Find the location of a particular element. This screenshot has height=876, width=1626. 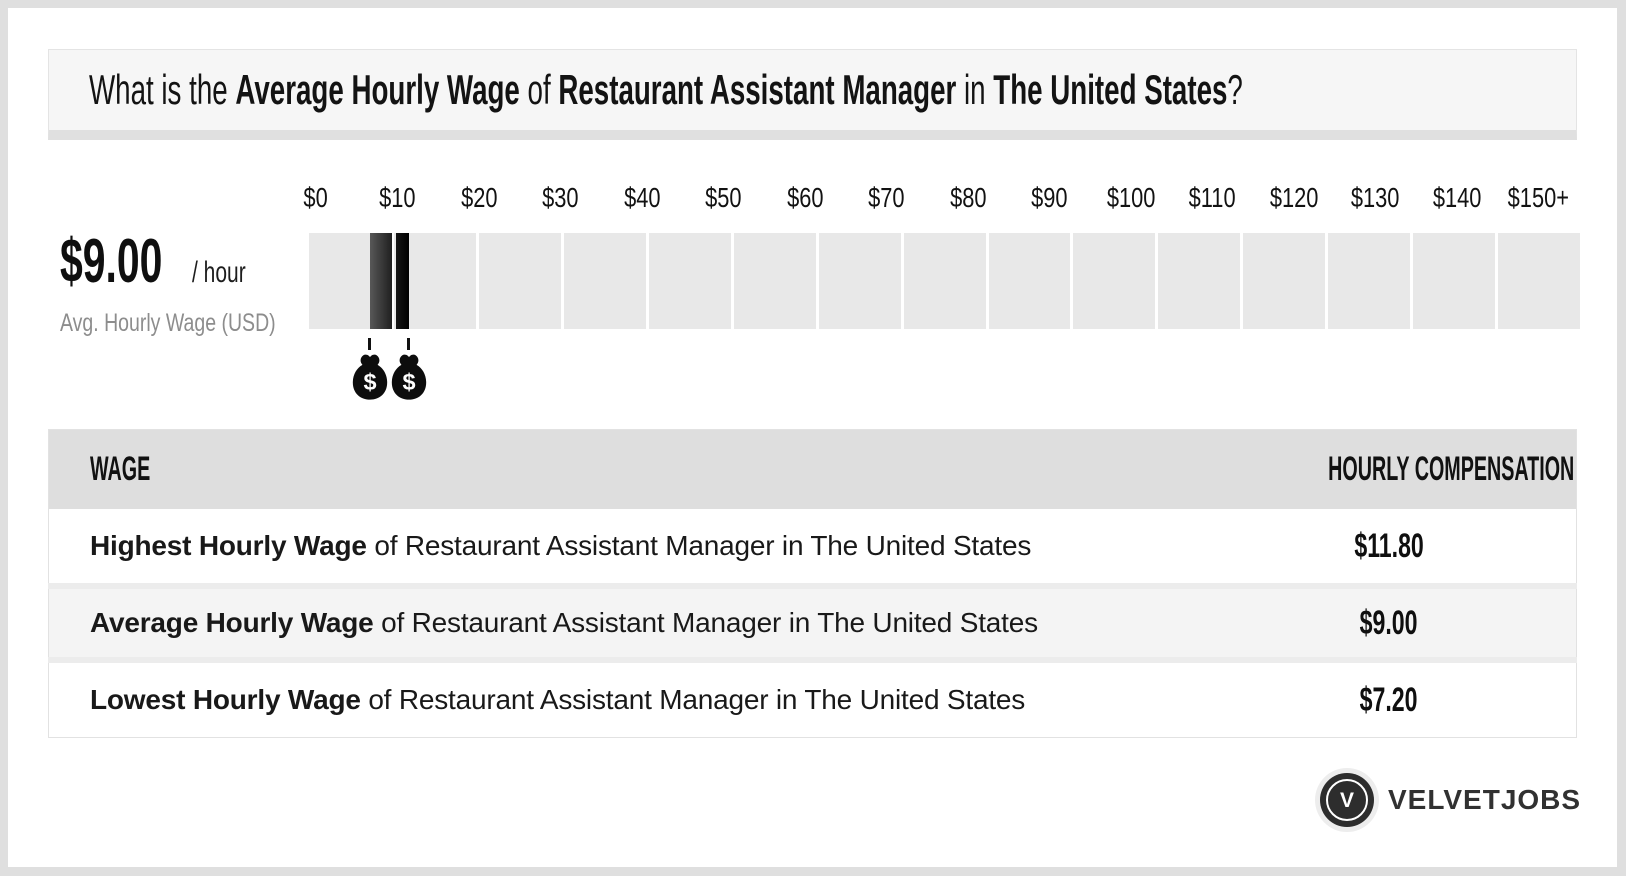

axis-tick-label-text: $80 is located at coordinates (968, 197).